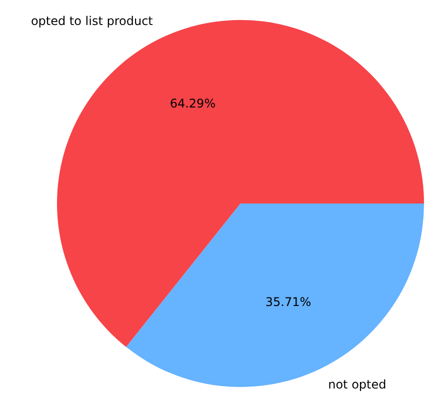 This screenshot has height=407, width=433. What do you see at coordinates (193, 103) in the screenshot?
I see `data-label: 64.29%` at bounding box center [193, 103].